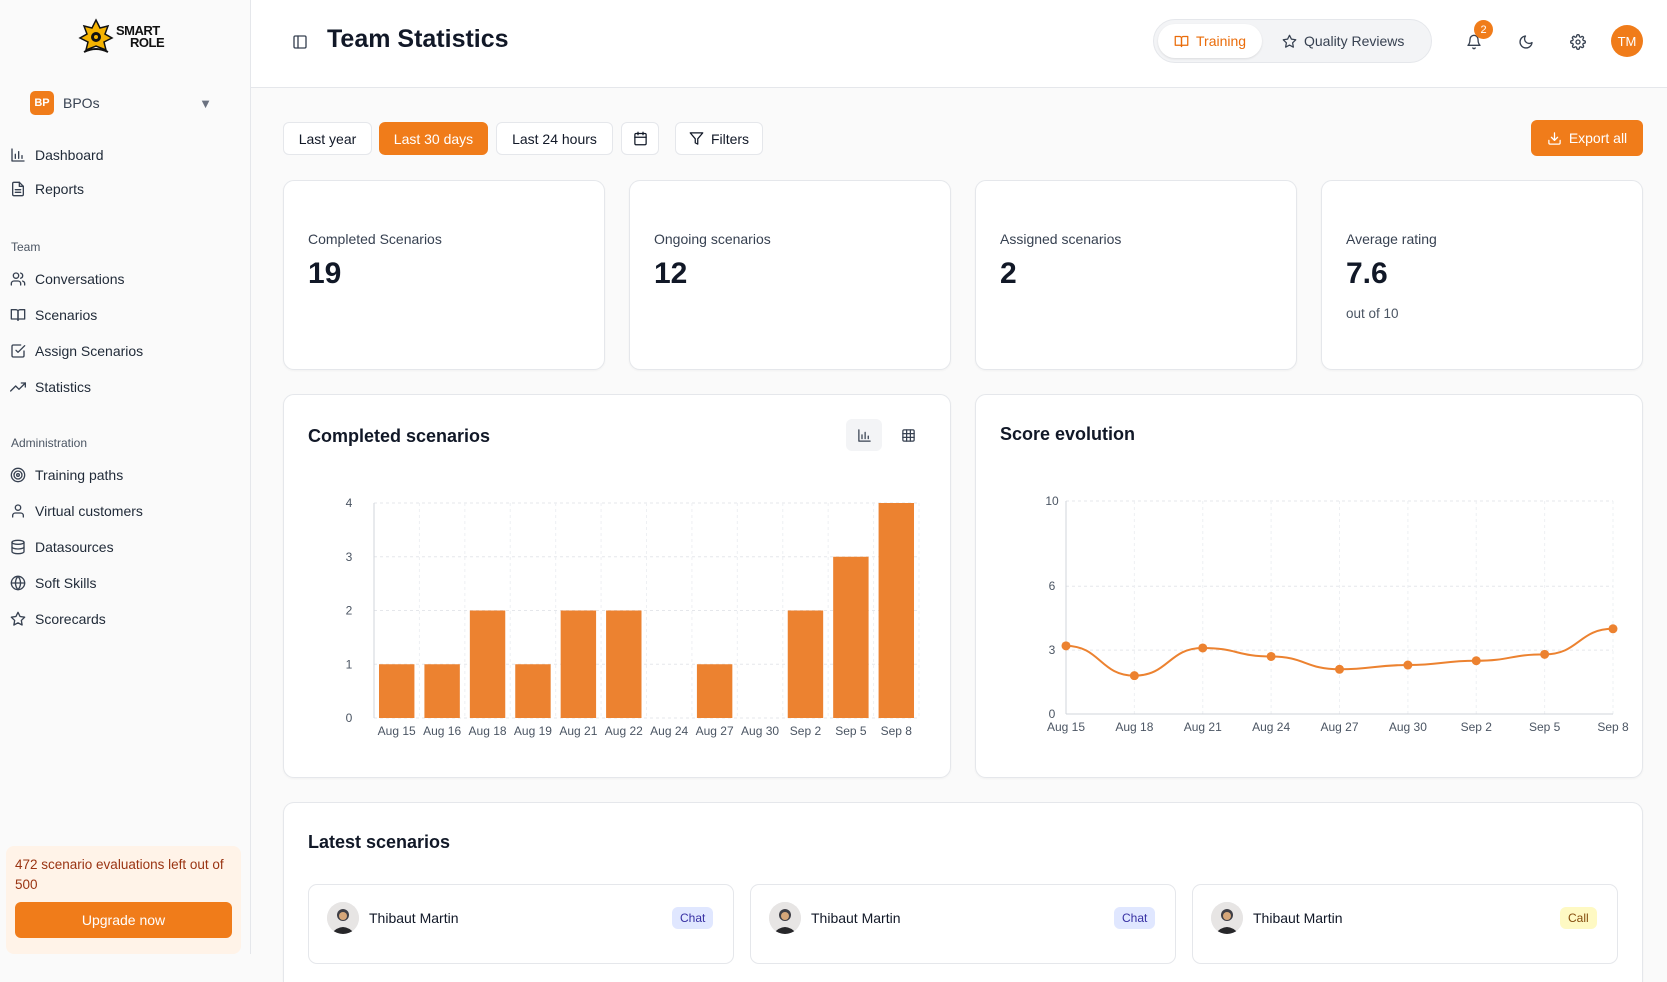 Image resolution: width=1667 pixels, height=982 pixels. What do you see at coordinates (121, 103) in the screenshot?
I see `org-switcher: BP BPOs ▼` at bounding box center [121, 103].